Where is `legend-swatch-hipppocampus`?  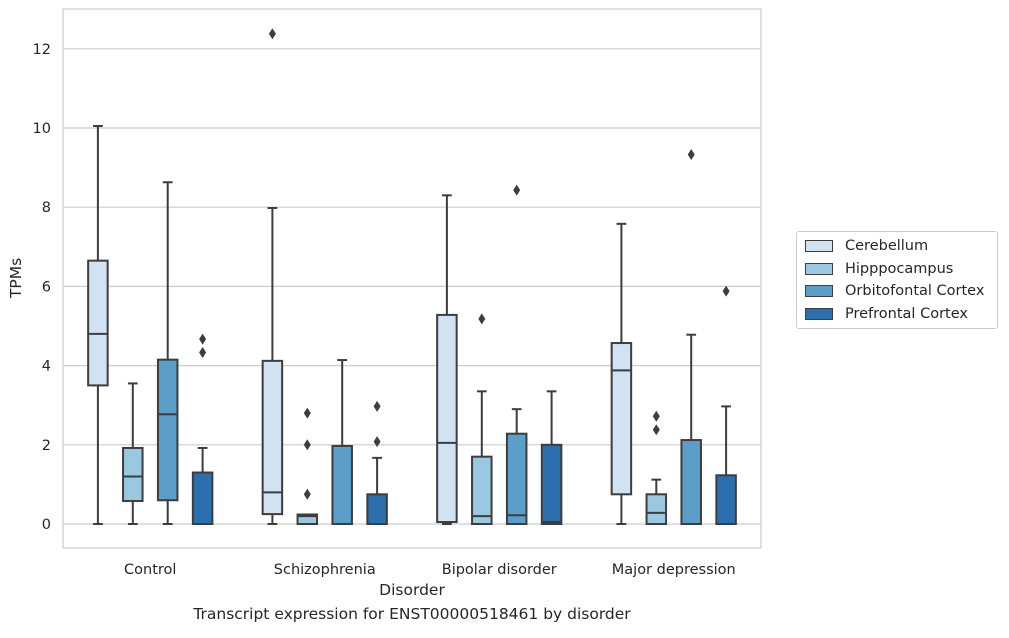
legend-swatch-hipppocampus is located at coordinates (819, 268).